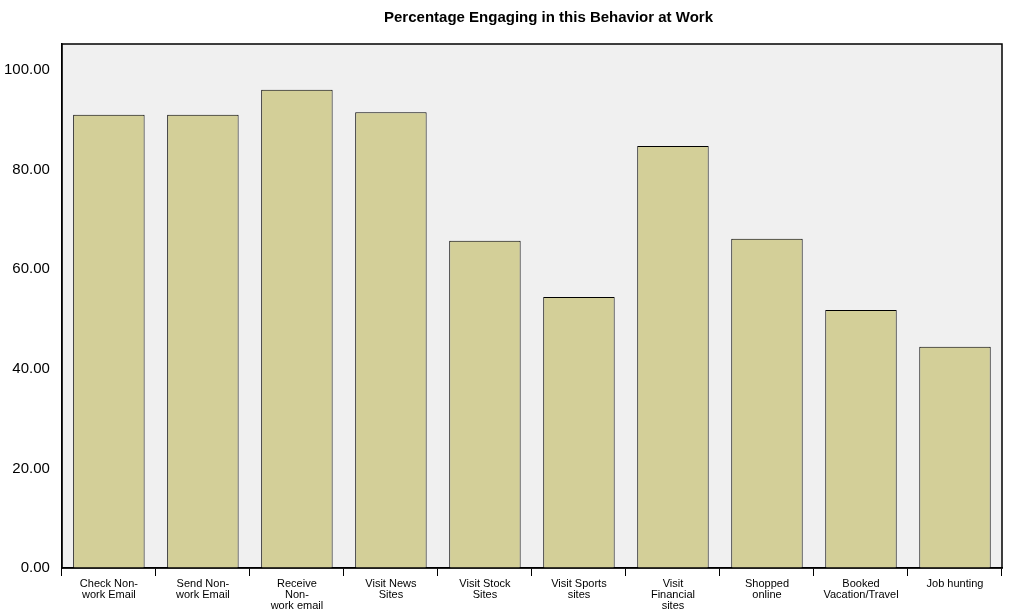  Describe the element at coordinates (31, 268) in the screenshot. I see `y-tick-label: 60.00` at that location.